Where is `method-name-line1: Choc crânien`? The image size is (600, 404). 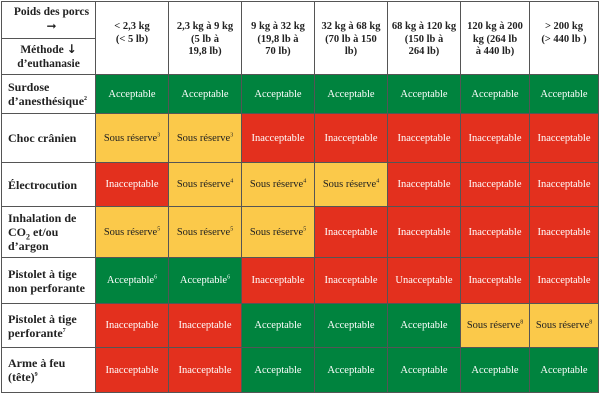 method-name-line1: Choc crânien is located at coordinates (42, 138).